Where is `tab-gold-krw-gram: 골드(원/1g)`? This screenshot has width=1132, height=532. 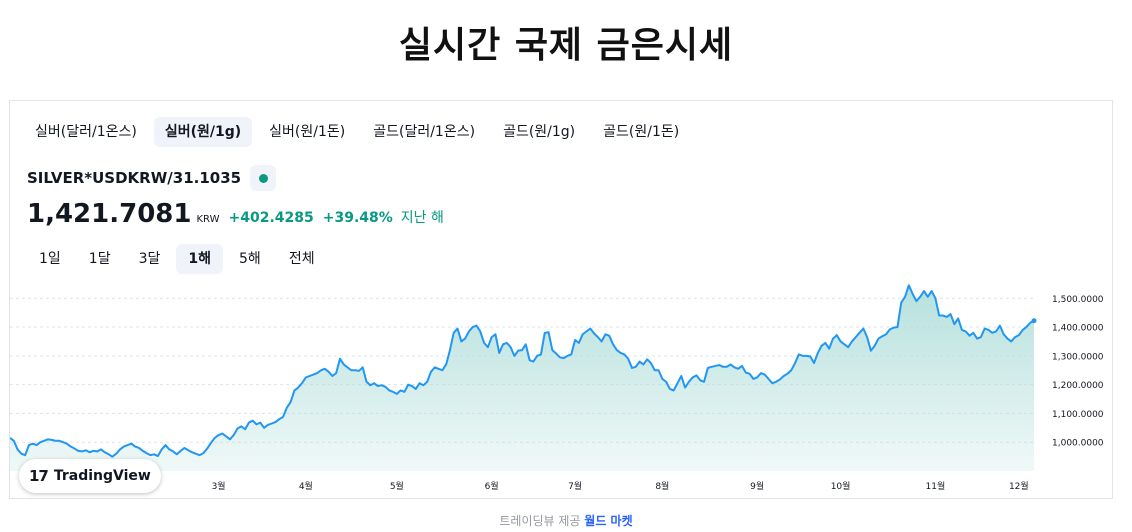
tab-gold-krw-gram: 골드(원/1g) is located at coordinates (539, 132).